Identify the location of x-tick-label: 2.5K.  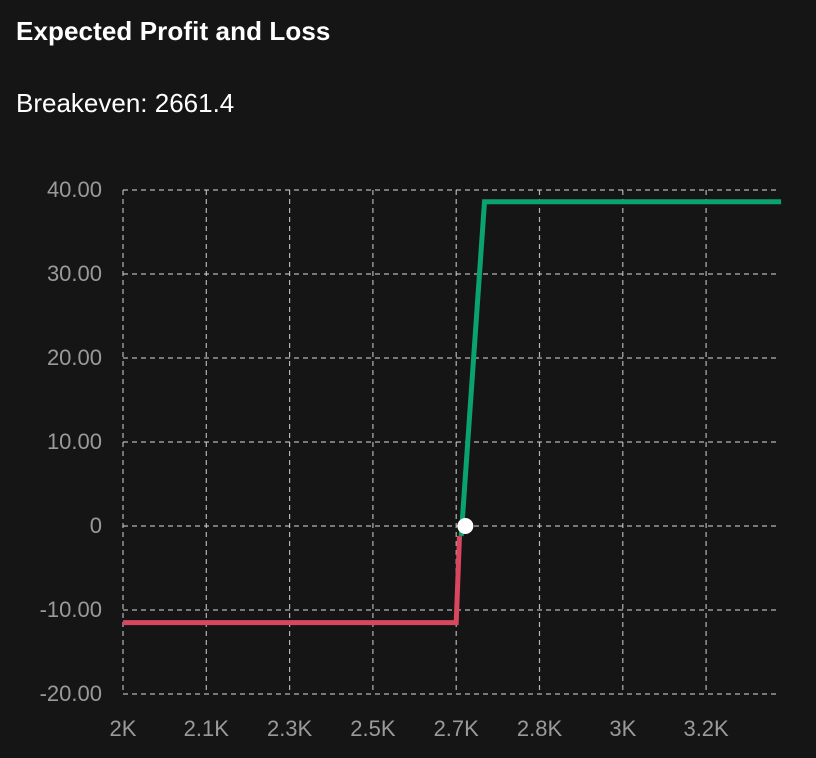
(373, 728).